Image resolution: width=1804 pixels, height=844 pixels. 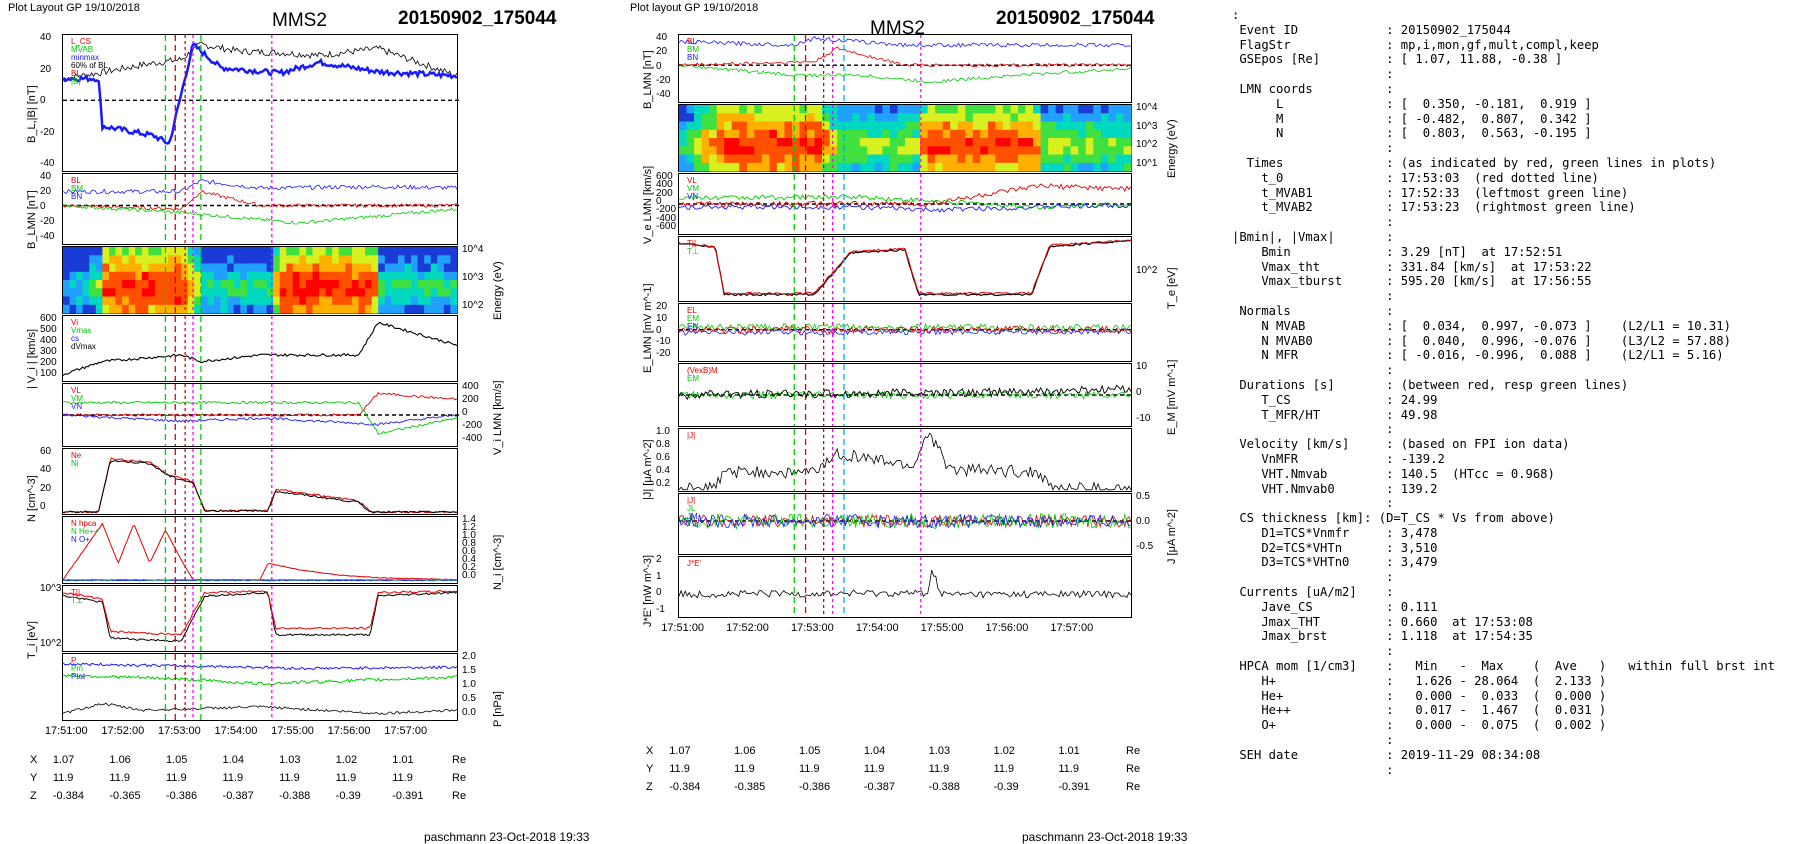 What do you see at coordinates (662, 306) in the screenshot?
I see `y-tick-label: 20` at bounding box center [662, 306].